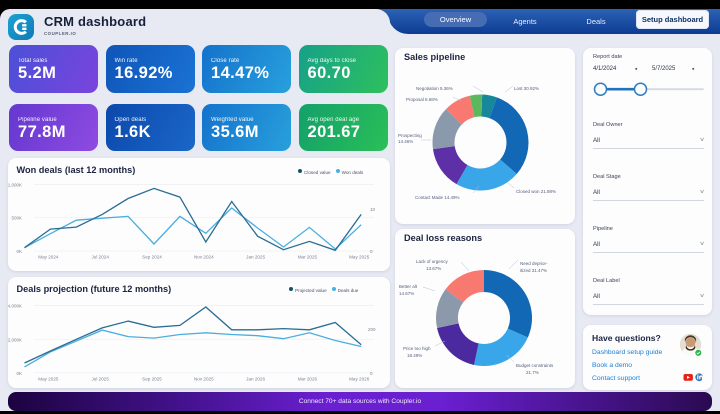  I want to click on svg-text: Mar 2026, so click(308, 379).